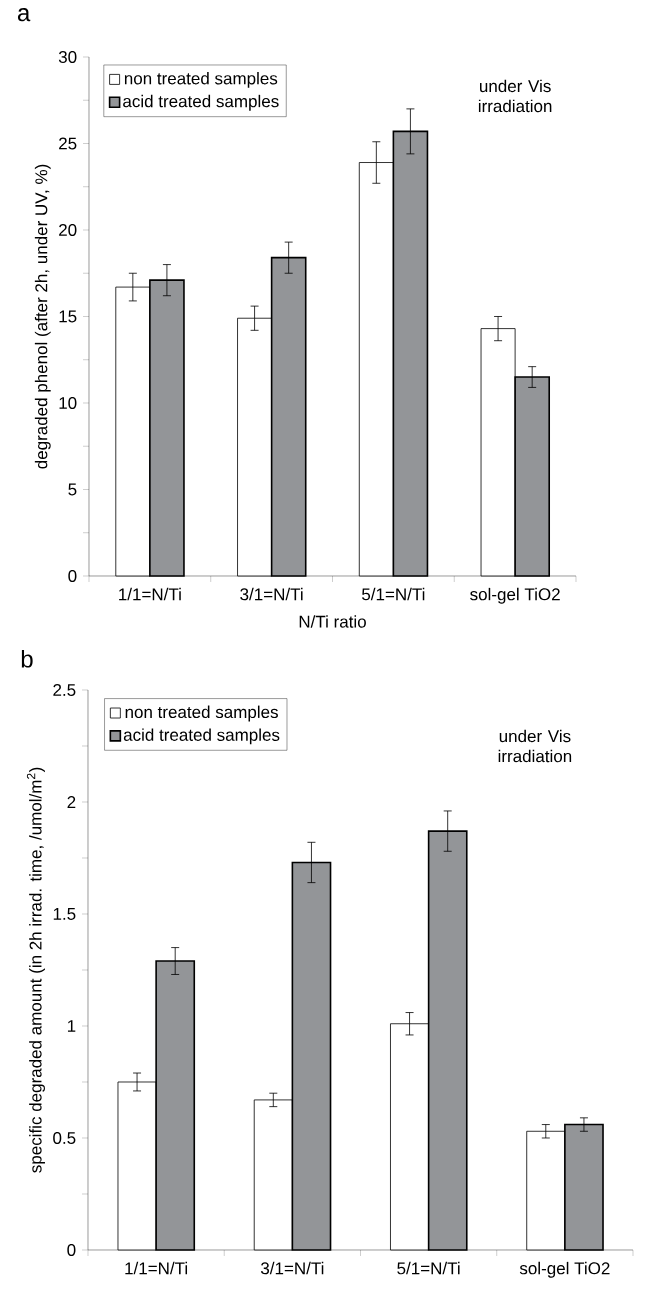  Describe the element at coordinates (68, 230) in the screenshot. I see `y-tick-label: 20` at that location.